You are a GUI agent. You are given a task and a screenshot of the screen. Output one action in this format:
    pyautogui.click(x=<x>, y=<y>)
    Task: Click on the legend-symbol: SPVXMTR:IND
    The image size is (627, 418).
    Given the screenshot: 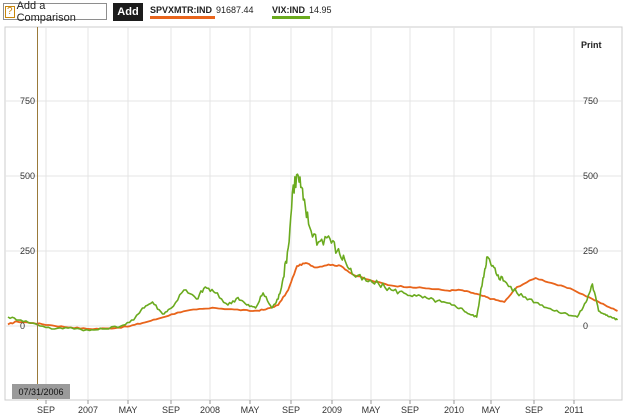 What is the action you would take?
    pyautogui.click(x=181, y=10)
    